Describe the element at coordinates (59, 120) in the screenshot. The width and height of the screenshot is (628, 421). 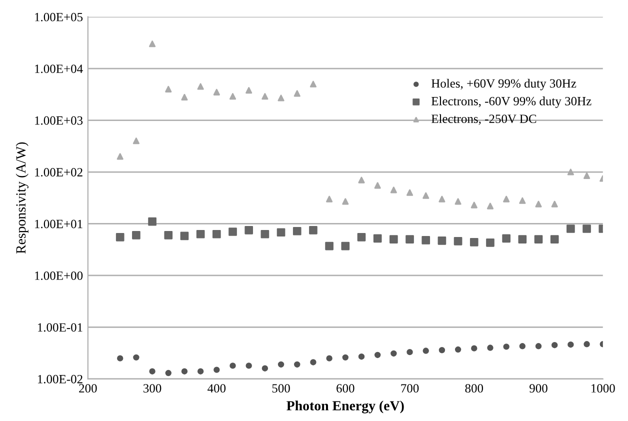
I see `y-tick-label: 1.00E+03` at that location.